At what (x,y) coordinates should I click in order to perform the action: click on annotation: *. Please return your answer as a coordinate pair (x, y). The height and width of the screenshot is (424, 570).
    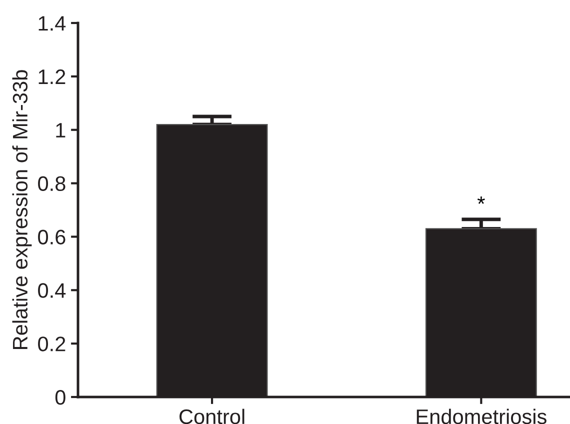
    Looking at the image, I should click on (481, 200).